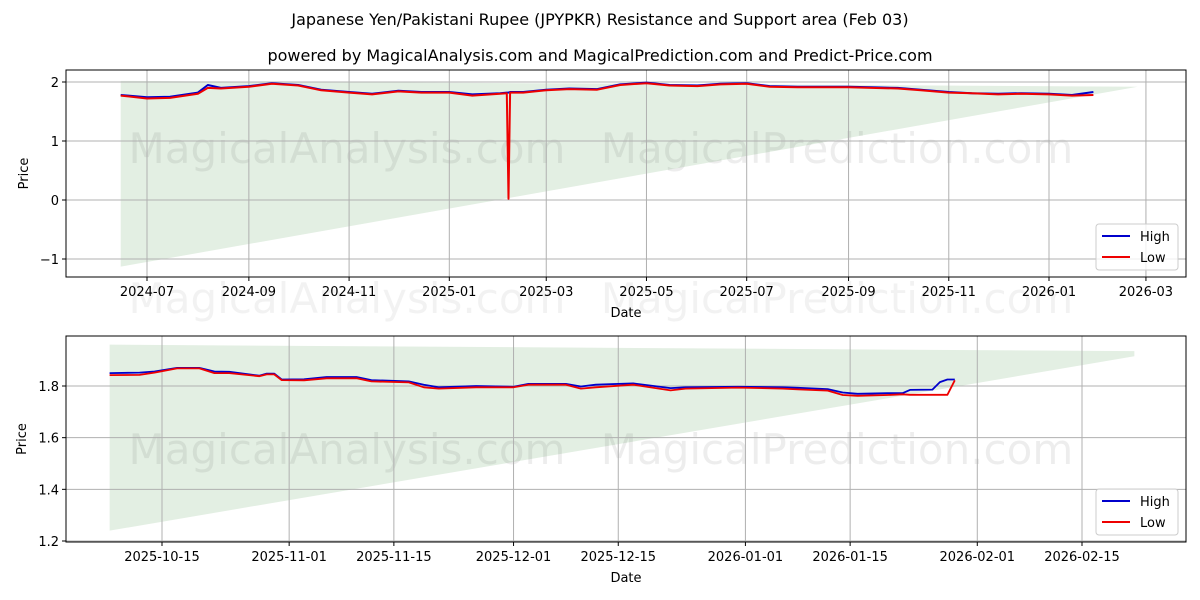  Describe the element at coordinates (394, 557) in the screenshot. I see `x-tick-label: 2025-11-15` at that location.